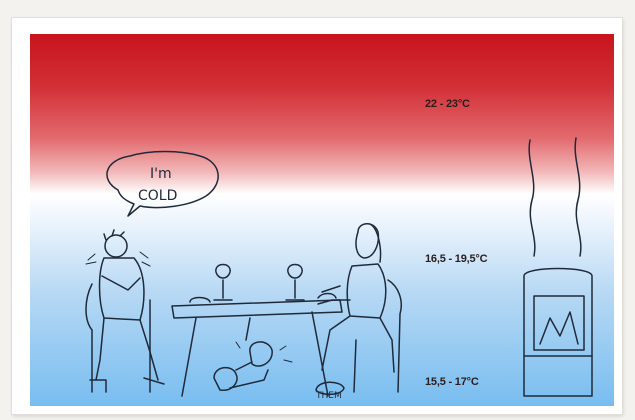 Image resolution: width=635 pixels, height=420 pixels. I want to click on stove-figure, so click(558, 267).